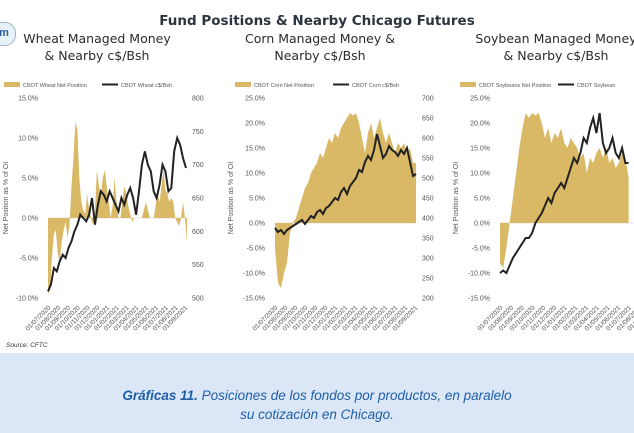 The width and height of the screenshot is (634, 433). Describe the element at coordinates (8, 34) in the screenshot. I see `logo: m` at that location.